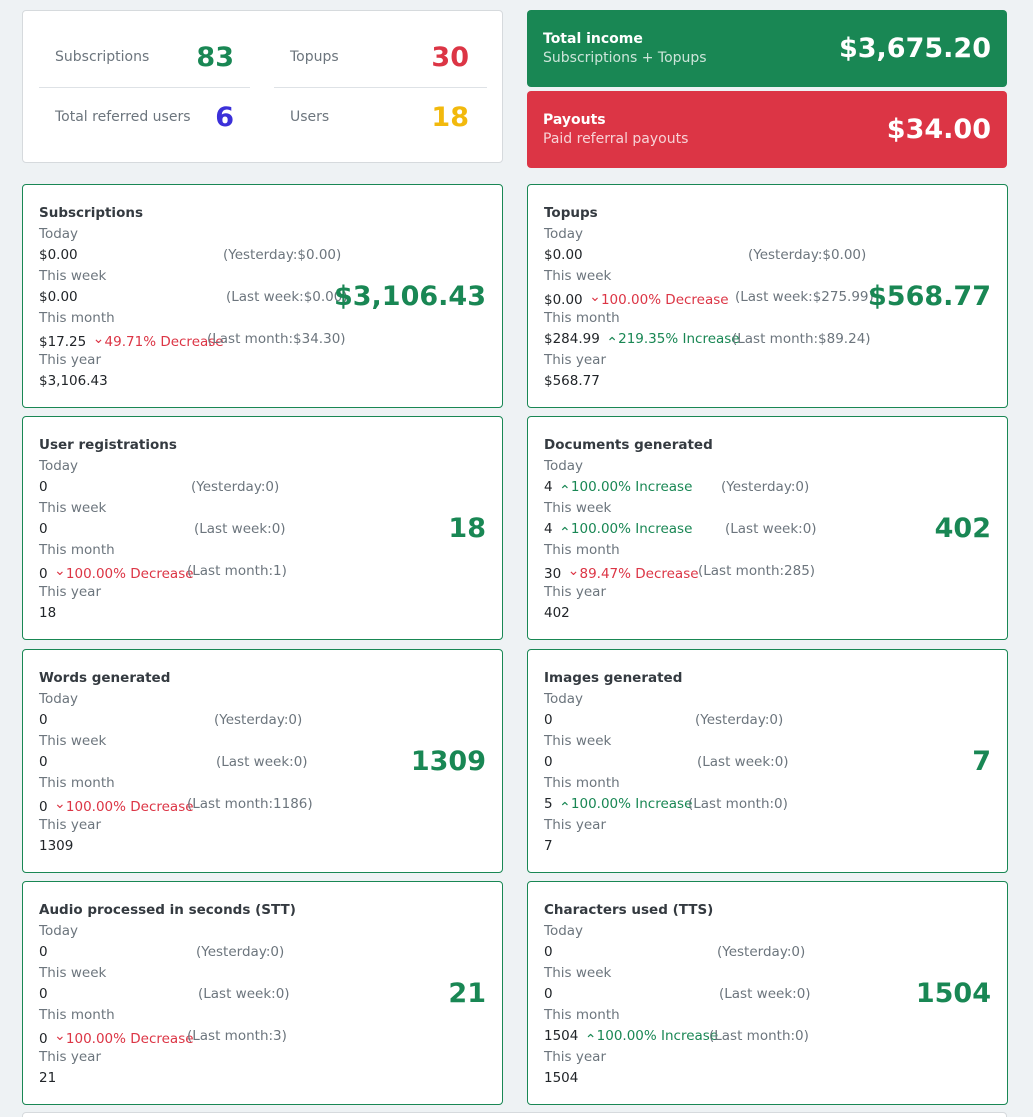 The width and height of the screenshot is (1033, 1117). I want to click on card-title: Images generated, so click(613, 678).